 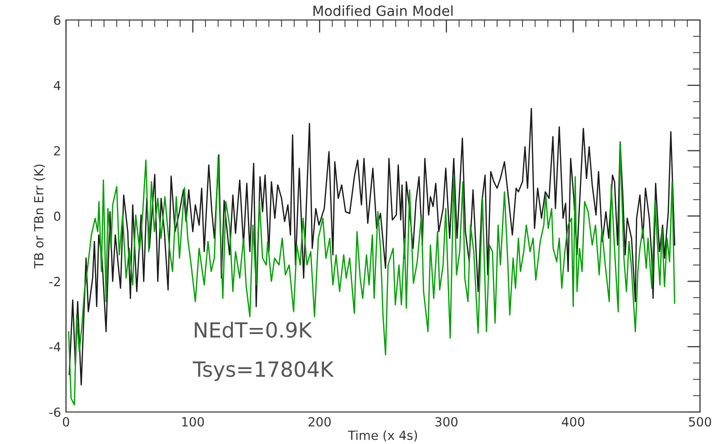 What do you see at coordinates (57, 85) in the screenshot?
I see `y-tick-label: 4` at bounding box center [57, 85].